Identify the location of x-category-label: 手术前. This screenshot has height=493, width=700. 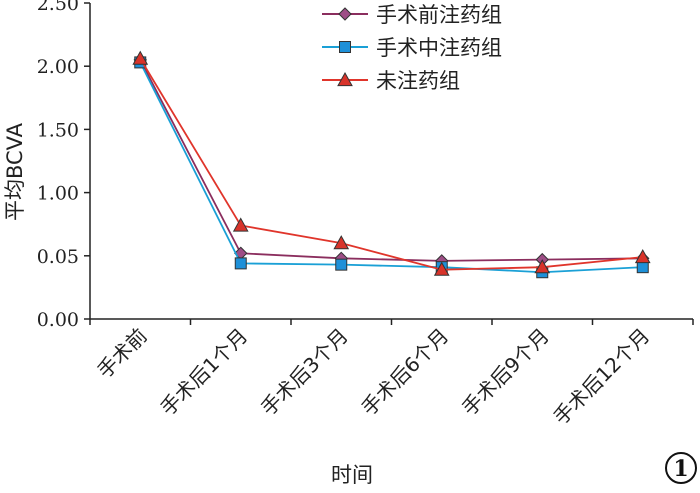
(121, 353).